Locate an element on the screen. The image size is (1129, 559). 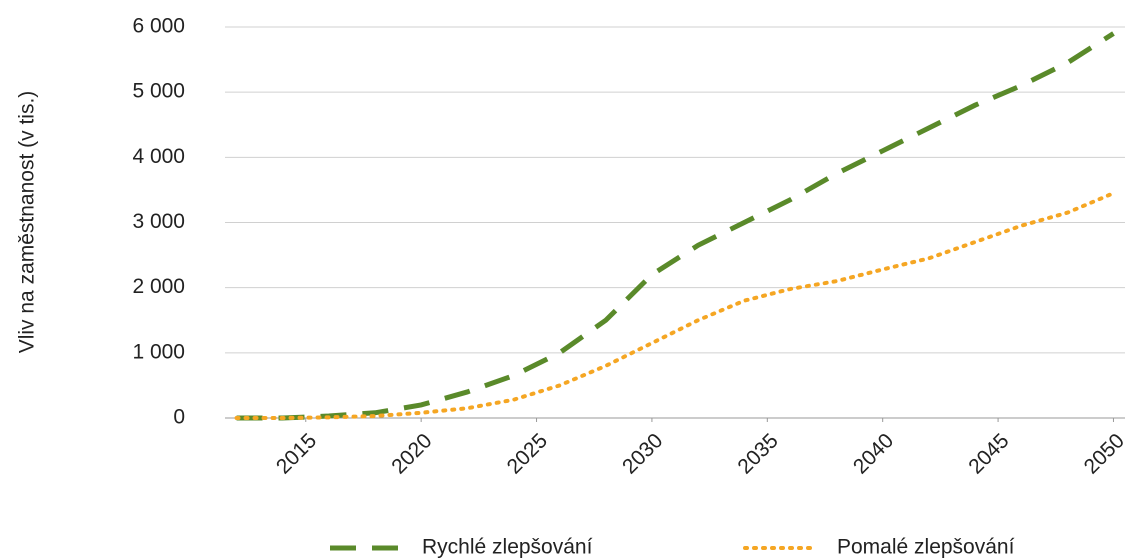
y-tick-label: 3 000 is located at coordinates (158, 221).